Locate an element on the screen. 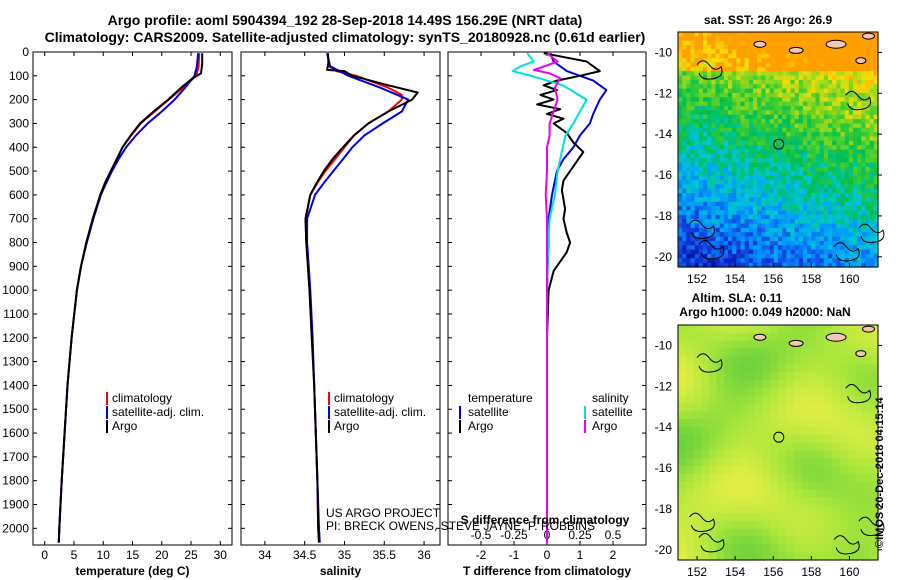  map-frame is located at coordinates (778, 442).